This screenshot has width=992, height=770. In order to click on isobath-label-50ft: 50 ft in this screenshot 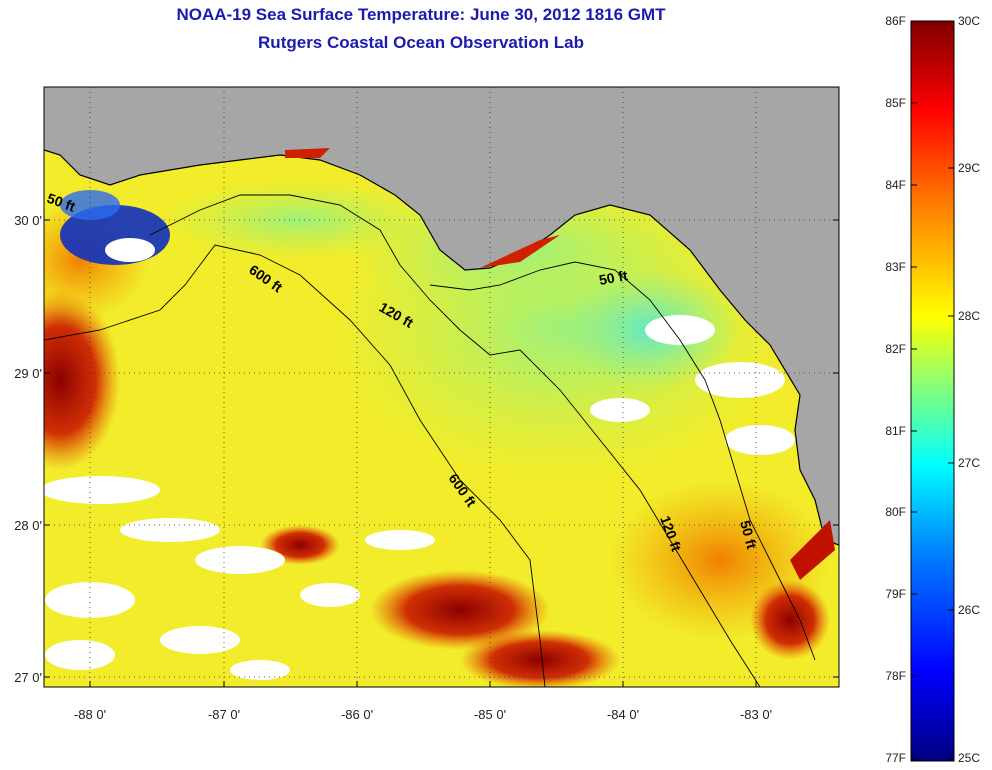, I will do `click(613, 277)`.